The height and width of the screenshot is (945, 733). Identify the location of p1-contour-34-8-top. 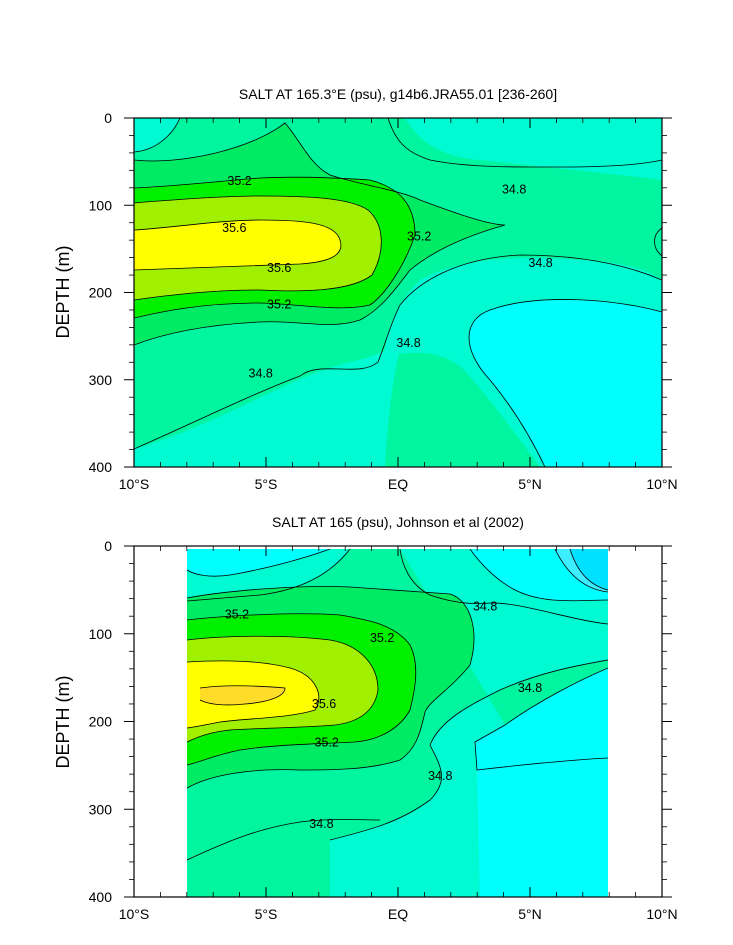
(524, 143).